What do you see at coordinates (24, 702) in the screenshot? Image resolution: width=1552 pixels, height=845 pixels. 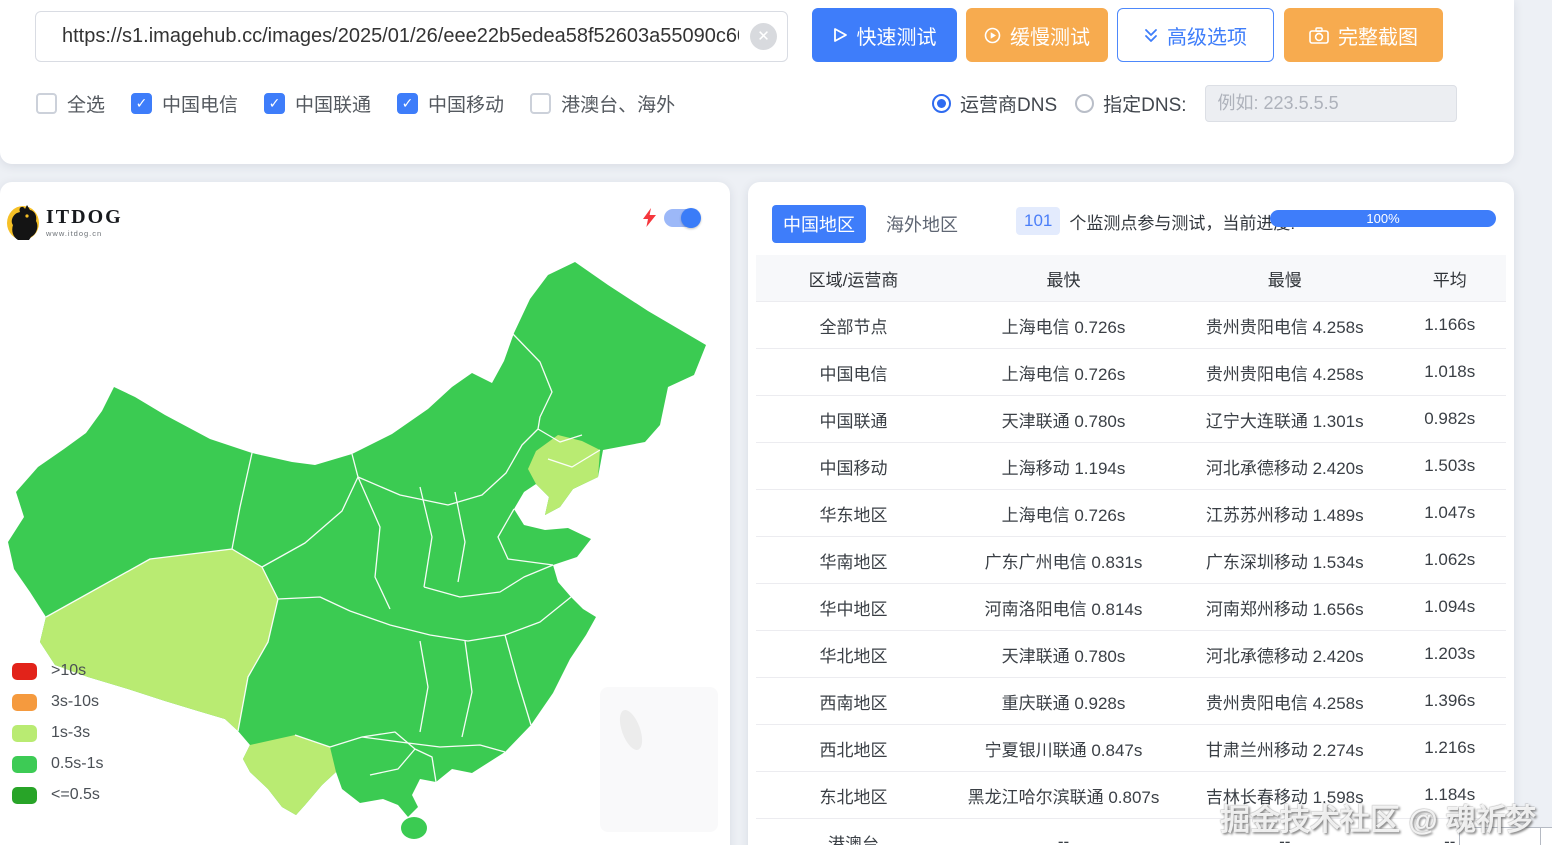 I see `legend-swatch-orange` at bounding box center [24, 702].